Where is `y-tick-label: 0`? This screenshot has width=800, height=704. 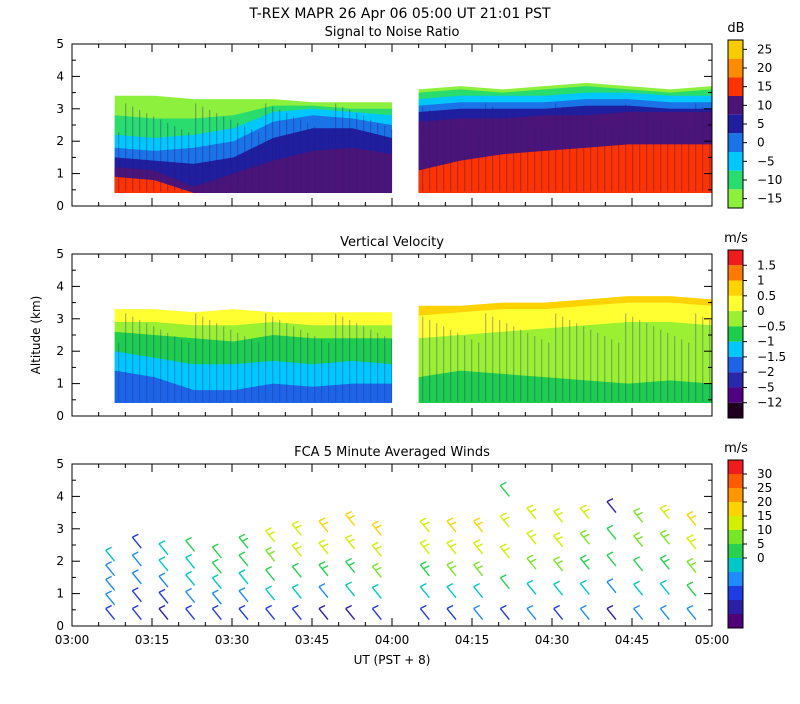 y-tick-label: 0 is located at coordinates (60, 416).